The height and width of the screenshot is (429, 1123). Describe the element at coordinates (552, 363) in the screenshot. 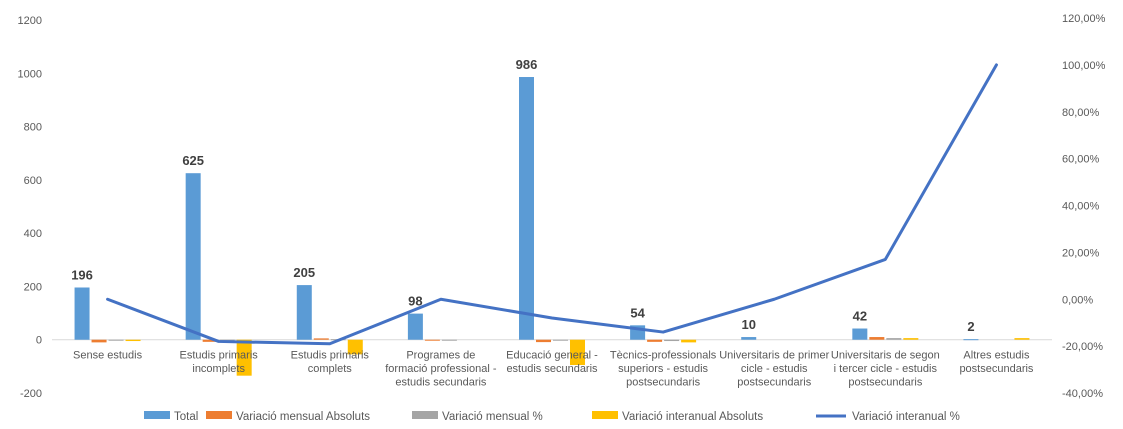

I see `category-label: Educació general -estudis secundaris` at that location.